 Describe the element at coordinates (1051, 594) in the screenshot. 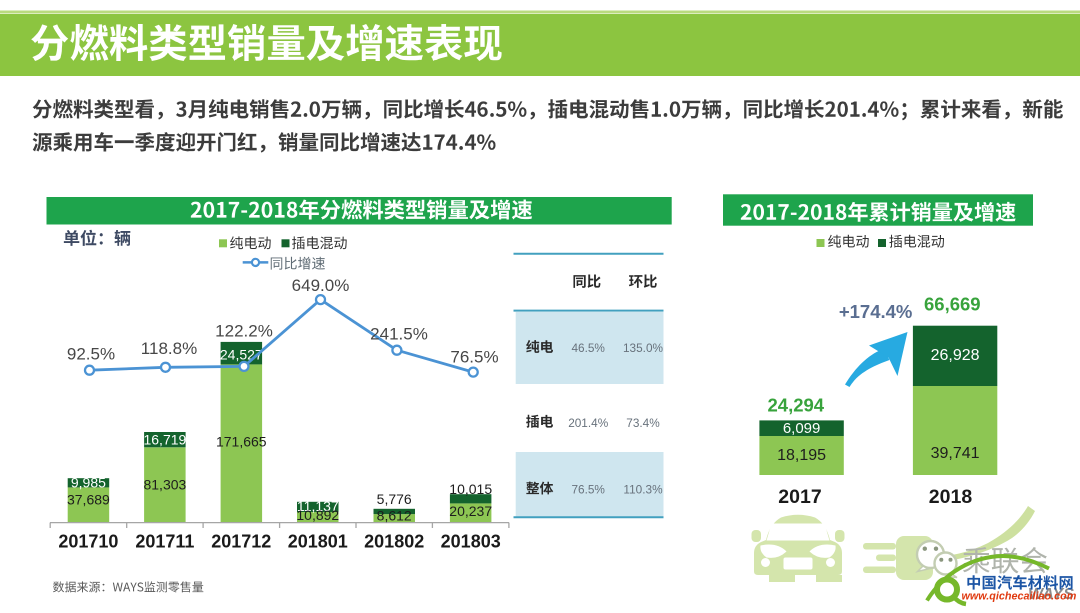

I see `svg-text: WAYS` at that location.